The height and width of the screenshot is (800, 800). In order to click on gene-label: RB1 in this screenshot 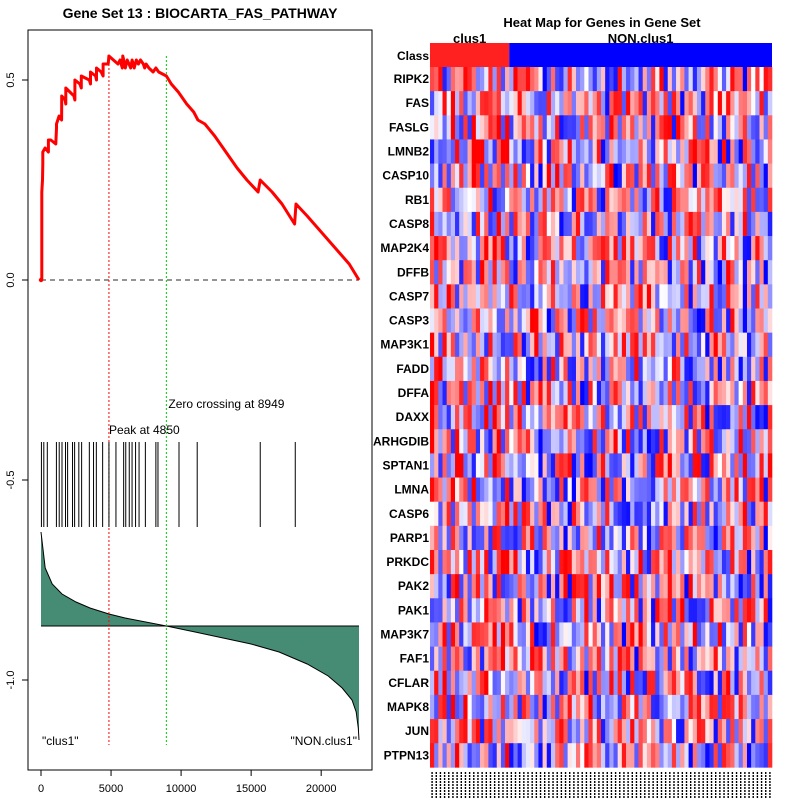, I will do `click(417, 200)`.